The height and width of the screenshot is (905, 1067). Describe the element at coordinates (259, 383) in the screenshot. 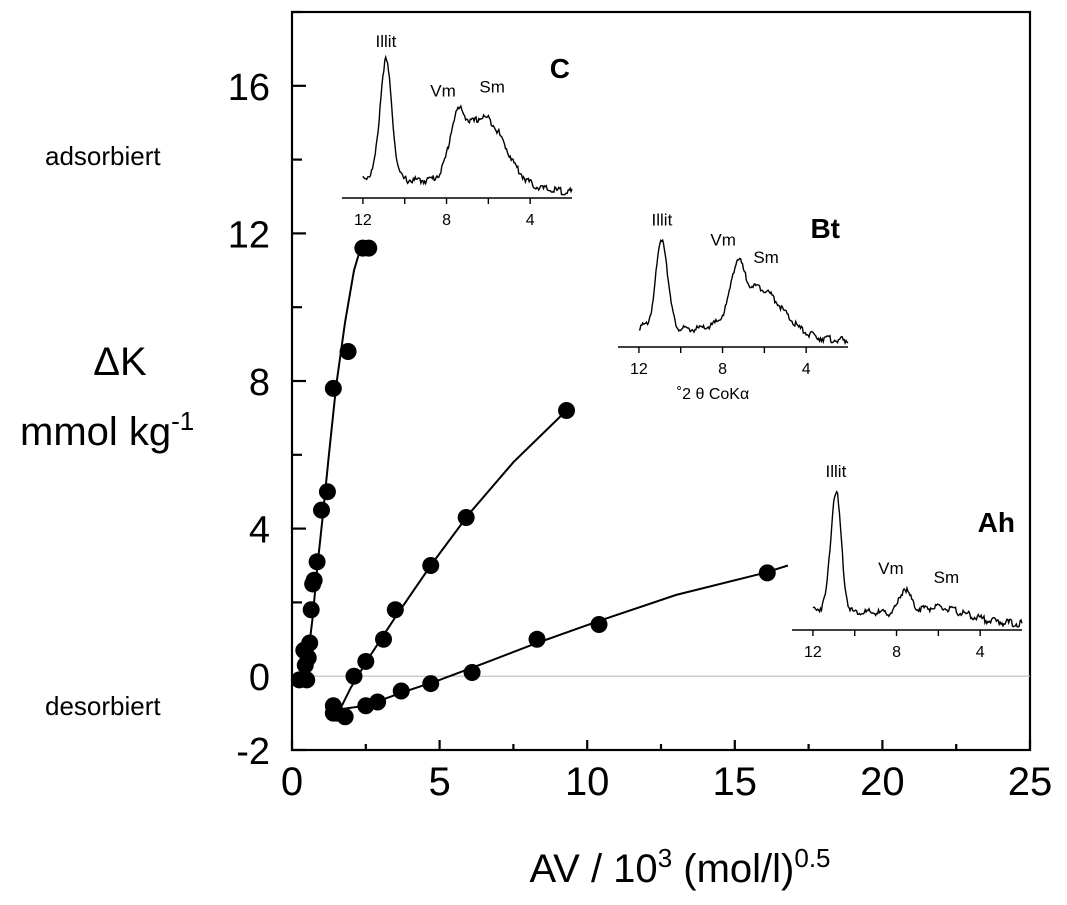

I see `y-tick-label: 8` at that location.